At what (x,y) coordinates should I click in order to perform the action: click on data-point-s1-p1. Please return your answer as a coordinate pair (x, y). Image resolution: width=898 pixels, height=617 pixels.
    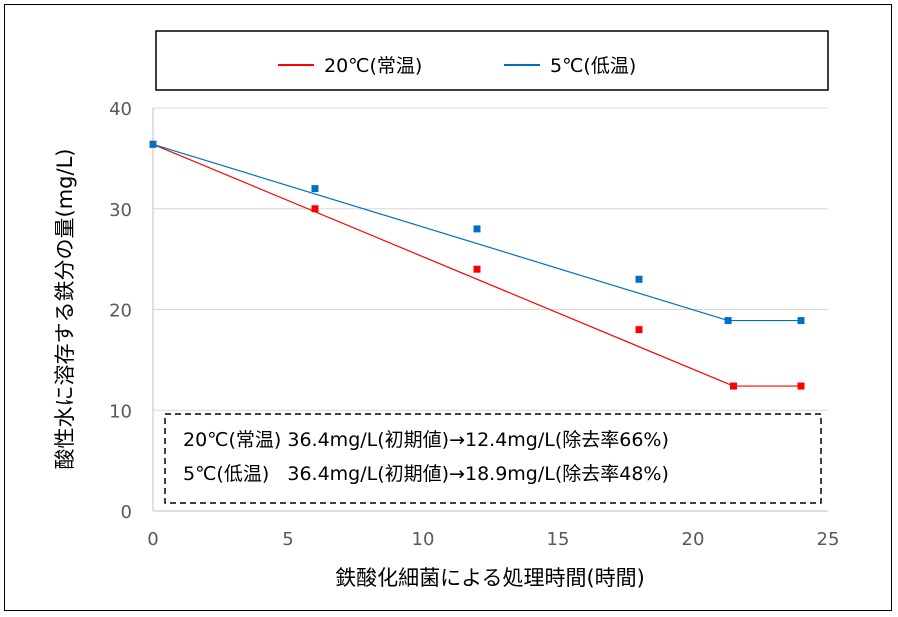
    Looking at the image, I should click on (315, 189).